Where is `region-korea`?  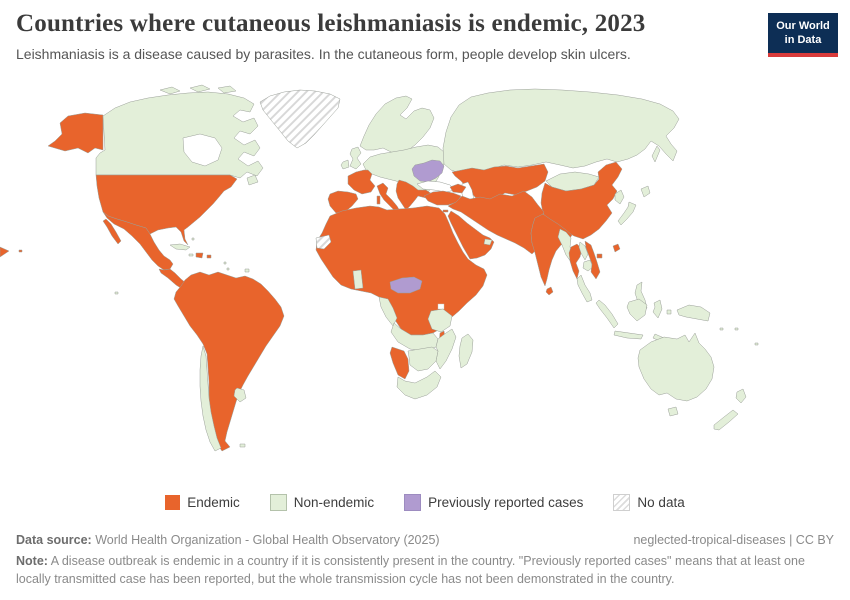 region-korea is located at coordinates (619, 197).